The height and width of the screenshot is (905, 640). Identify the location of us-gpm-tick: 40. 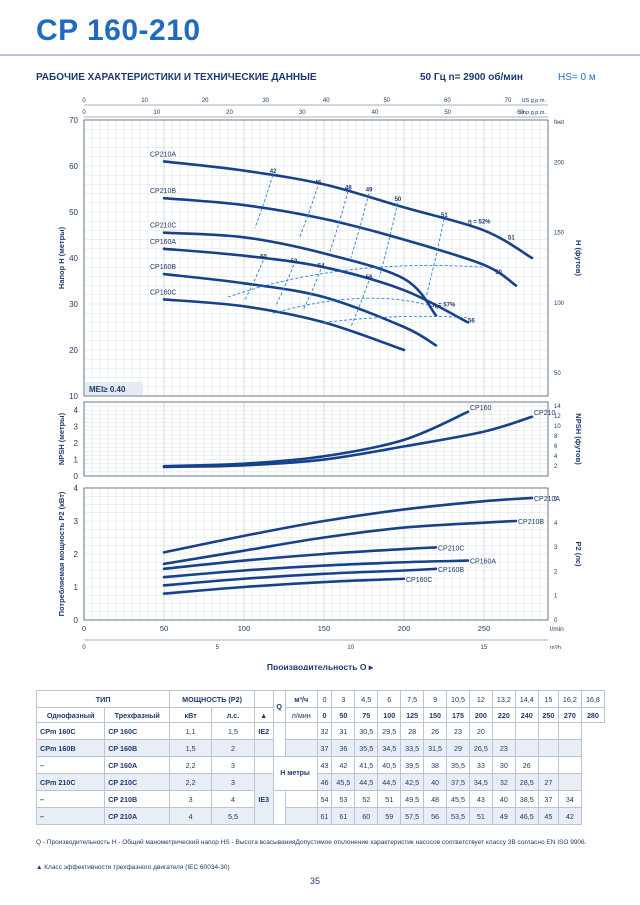
(326, 101).